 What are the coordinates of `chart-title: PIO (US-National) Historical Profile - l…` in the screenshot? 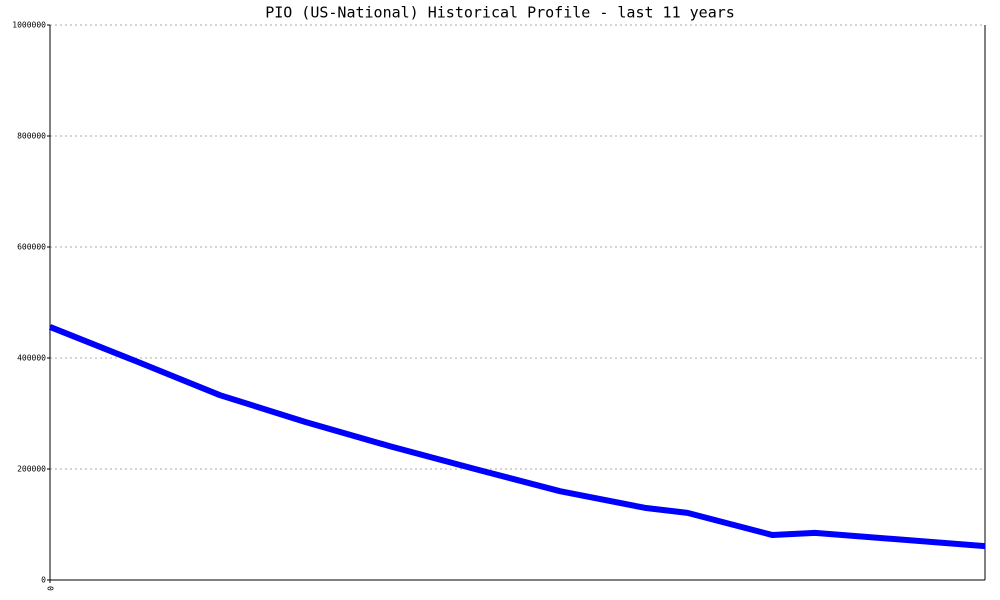 It's located at (500, 13).